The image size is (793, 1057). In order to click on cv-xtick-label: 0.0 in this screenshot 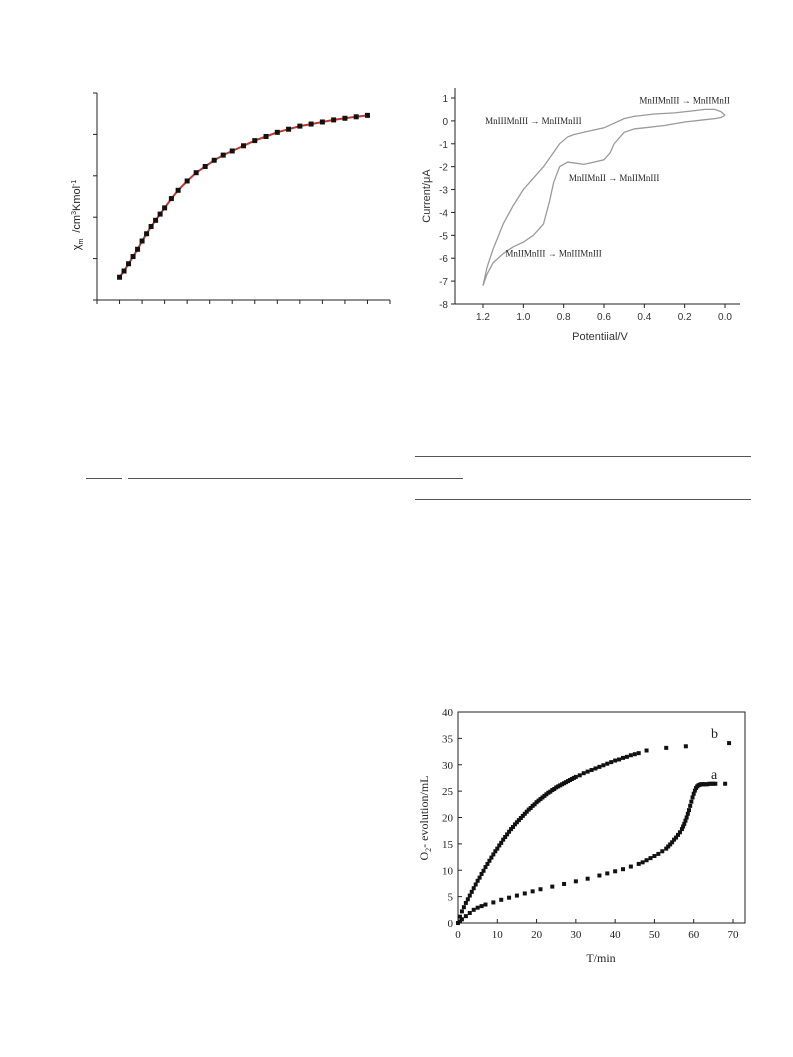, I will do `click(725, 317)`.